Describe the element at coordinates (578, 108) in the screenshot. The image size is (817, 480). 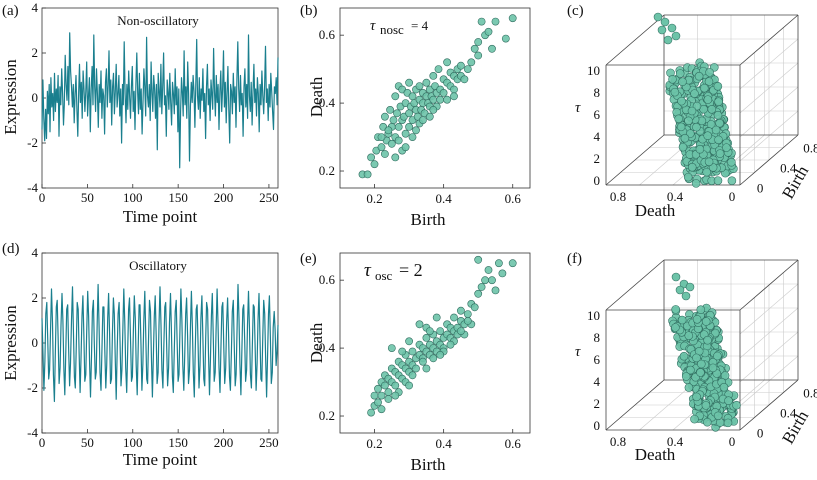
I see `zlabel-c: τ` at that location.